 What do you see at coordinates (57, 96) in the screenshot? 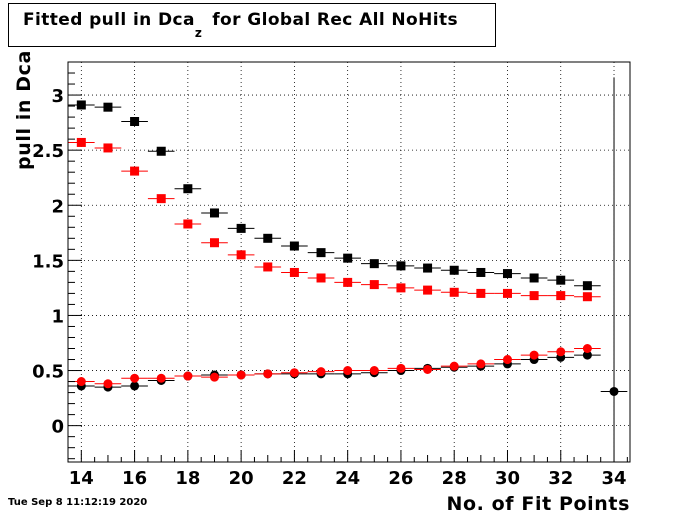
I see `y-tick-label: 3` at bounding box center [57, 96].